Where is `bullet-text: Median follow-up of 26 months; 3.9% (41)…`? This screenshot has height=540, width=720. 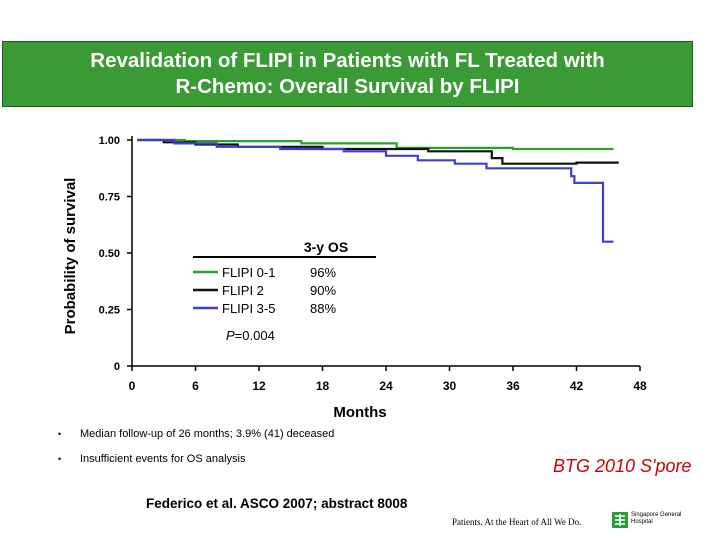
bullet-text: Median follow-up of 26 months; 3.9% (41)… is located at coordinates (207, 434).